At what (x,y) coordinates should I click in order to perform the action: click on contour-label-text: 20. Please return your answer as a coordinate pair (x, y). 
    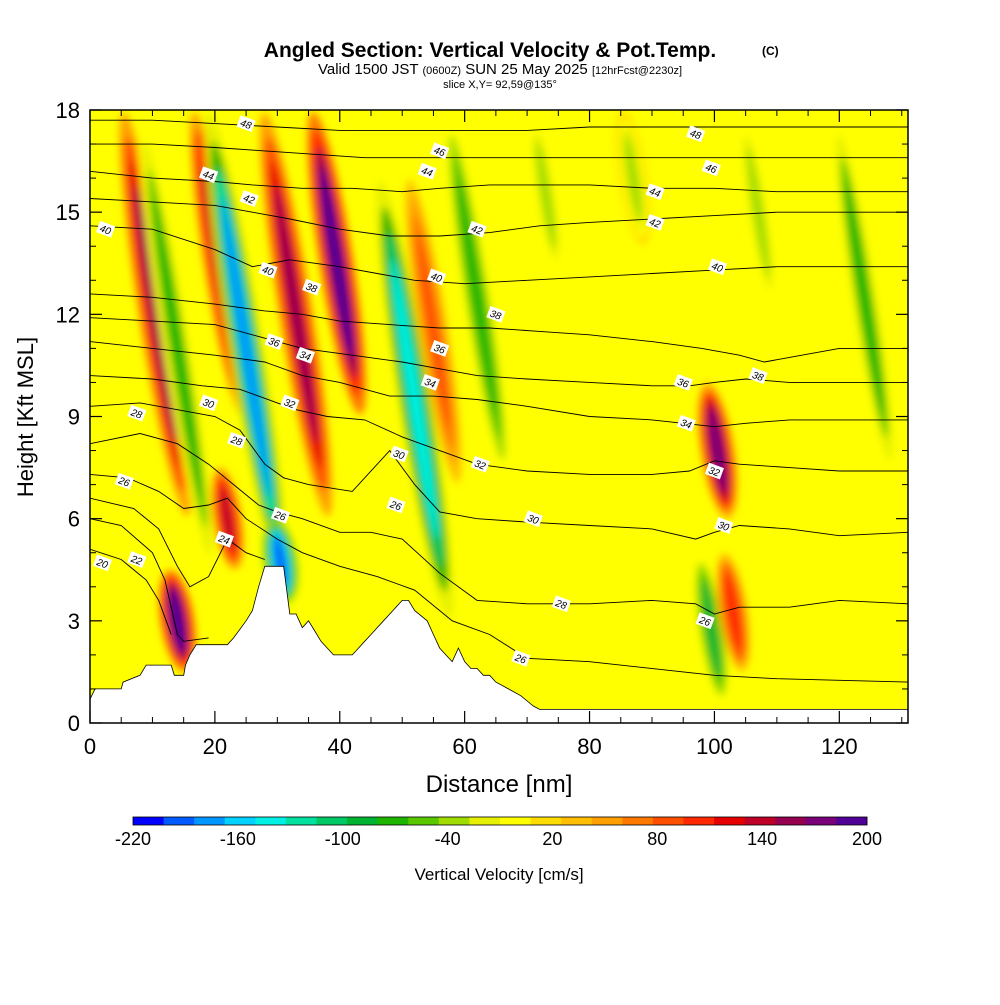
    Looking at the image, I should click on (102, 564).